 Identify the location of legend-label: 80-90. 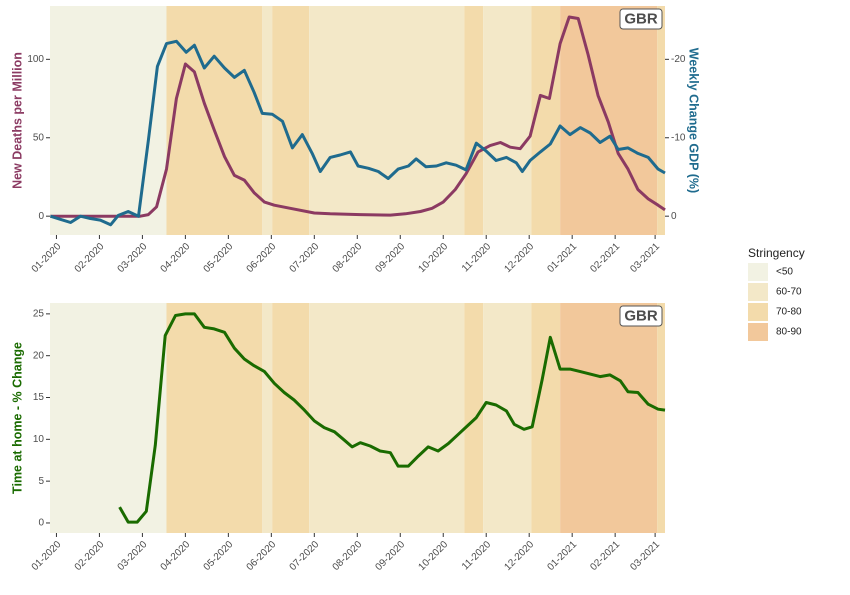
(789, 332).